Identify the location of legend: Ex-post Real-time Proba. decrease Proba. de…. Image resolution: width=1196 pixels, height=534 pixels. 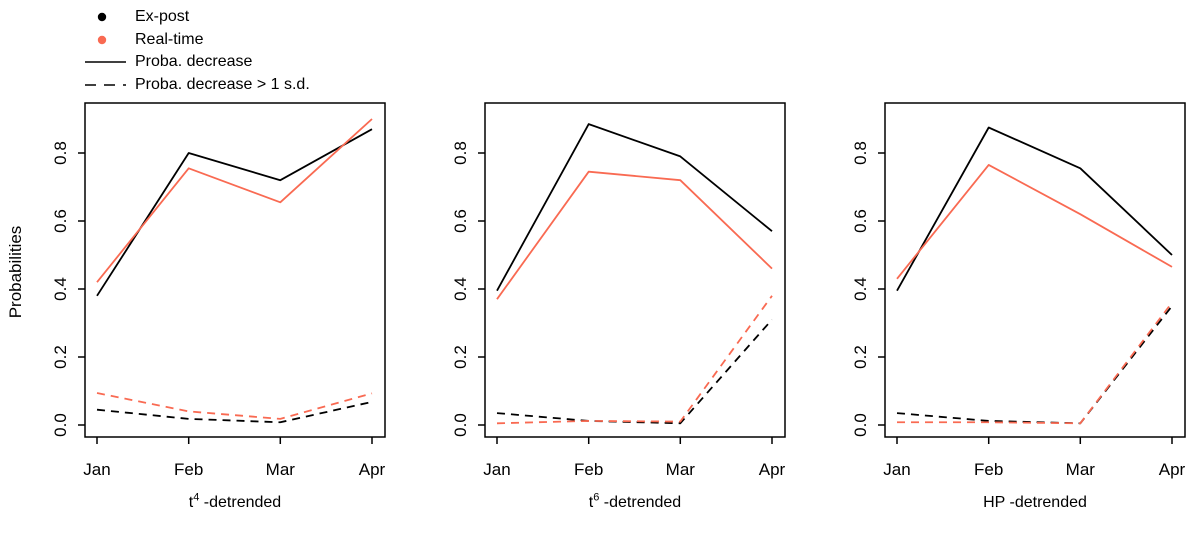
(197, 51).